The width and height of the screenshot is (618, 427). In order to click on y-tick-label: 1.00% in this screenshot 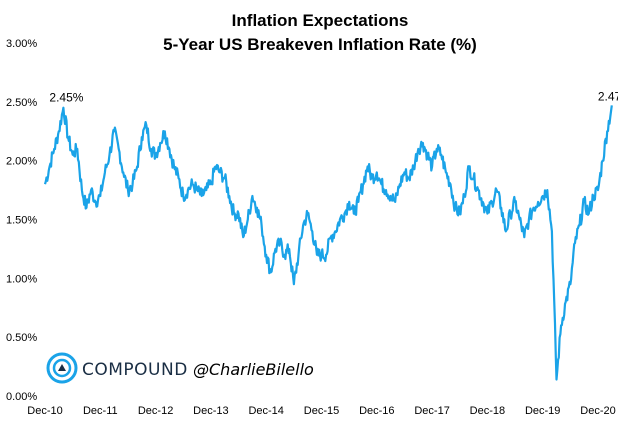, I will do `click(21, 279)`.